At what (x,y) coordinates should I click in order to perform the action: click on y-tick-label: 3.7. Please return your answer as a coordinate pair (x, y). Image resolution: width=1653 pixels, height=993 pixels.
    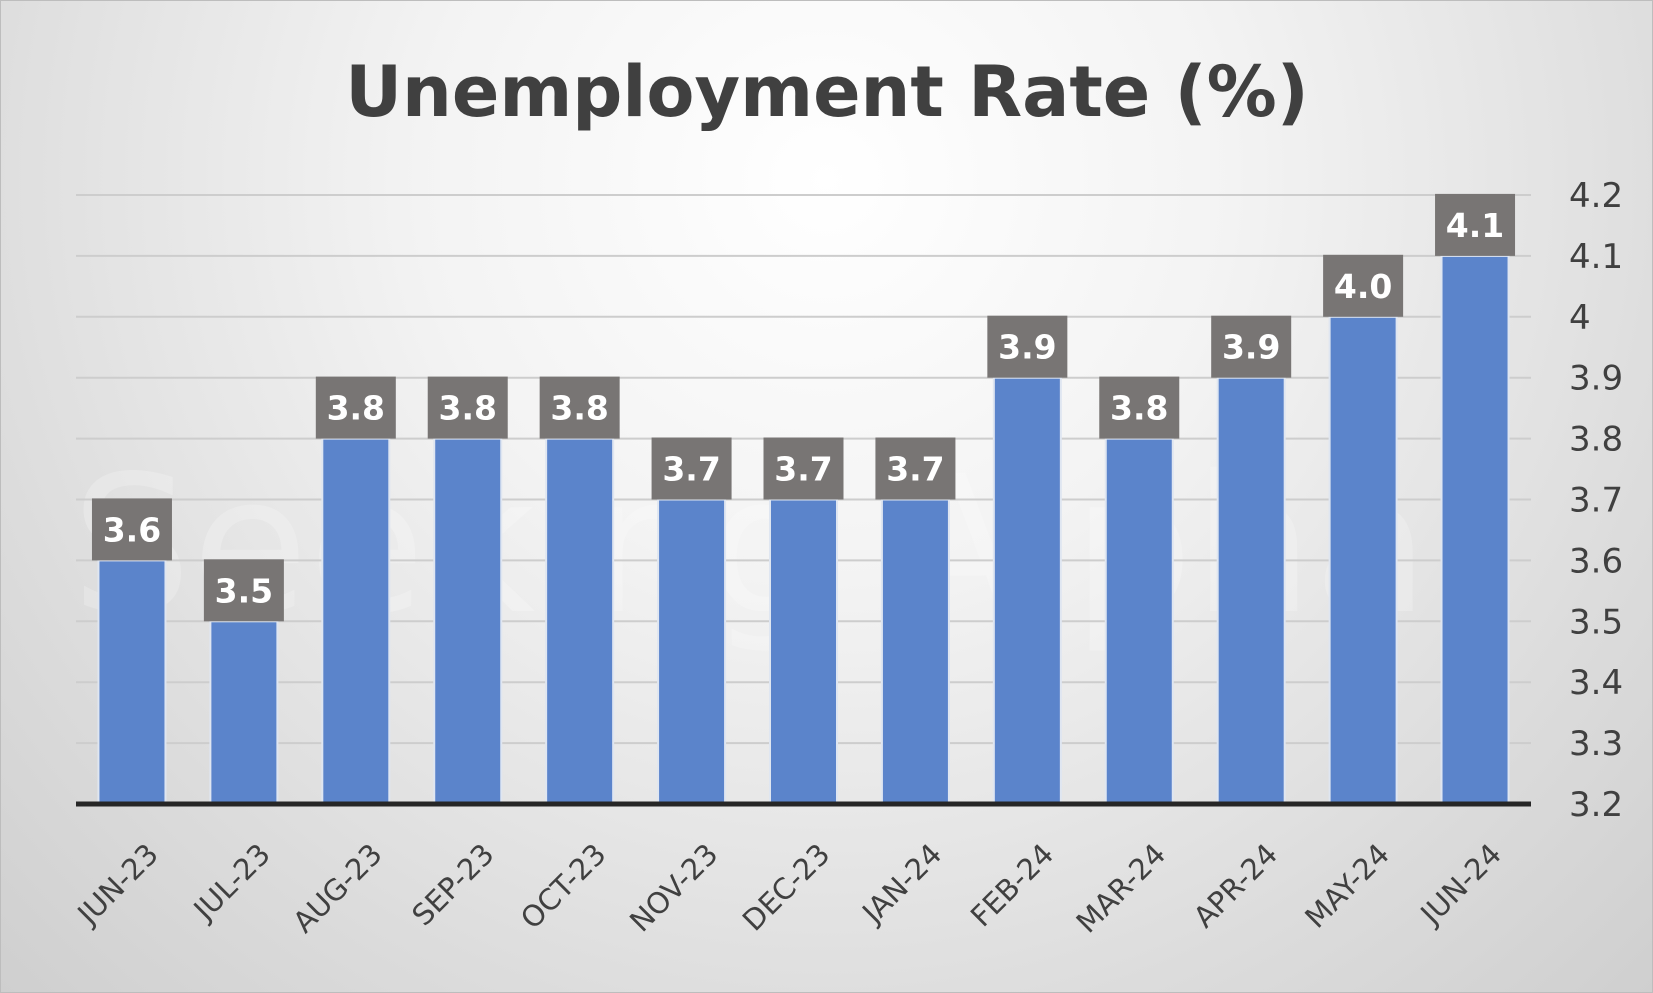
    Looking at the image, I should click on (1596, 501).